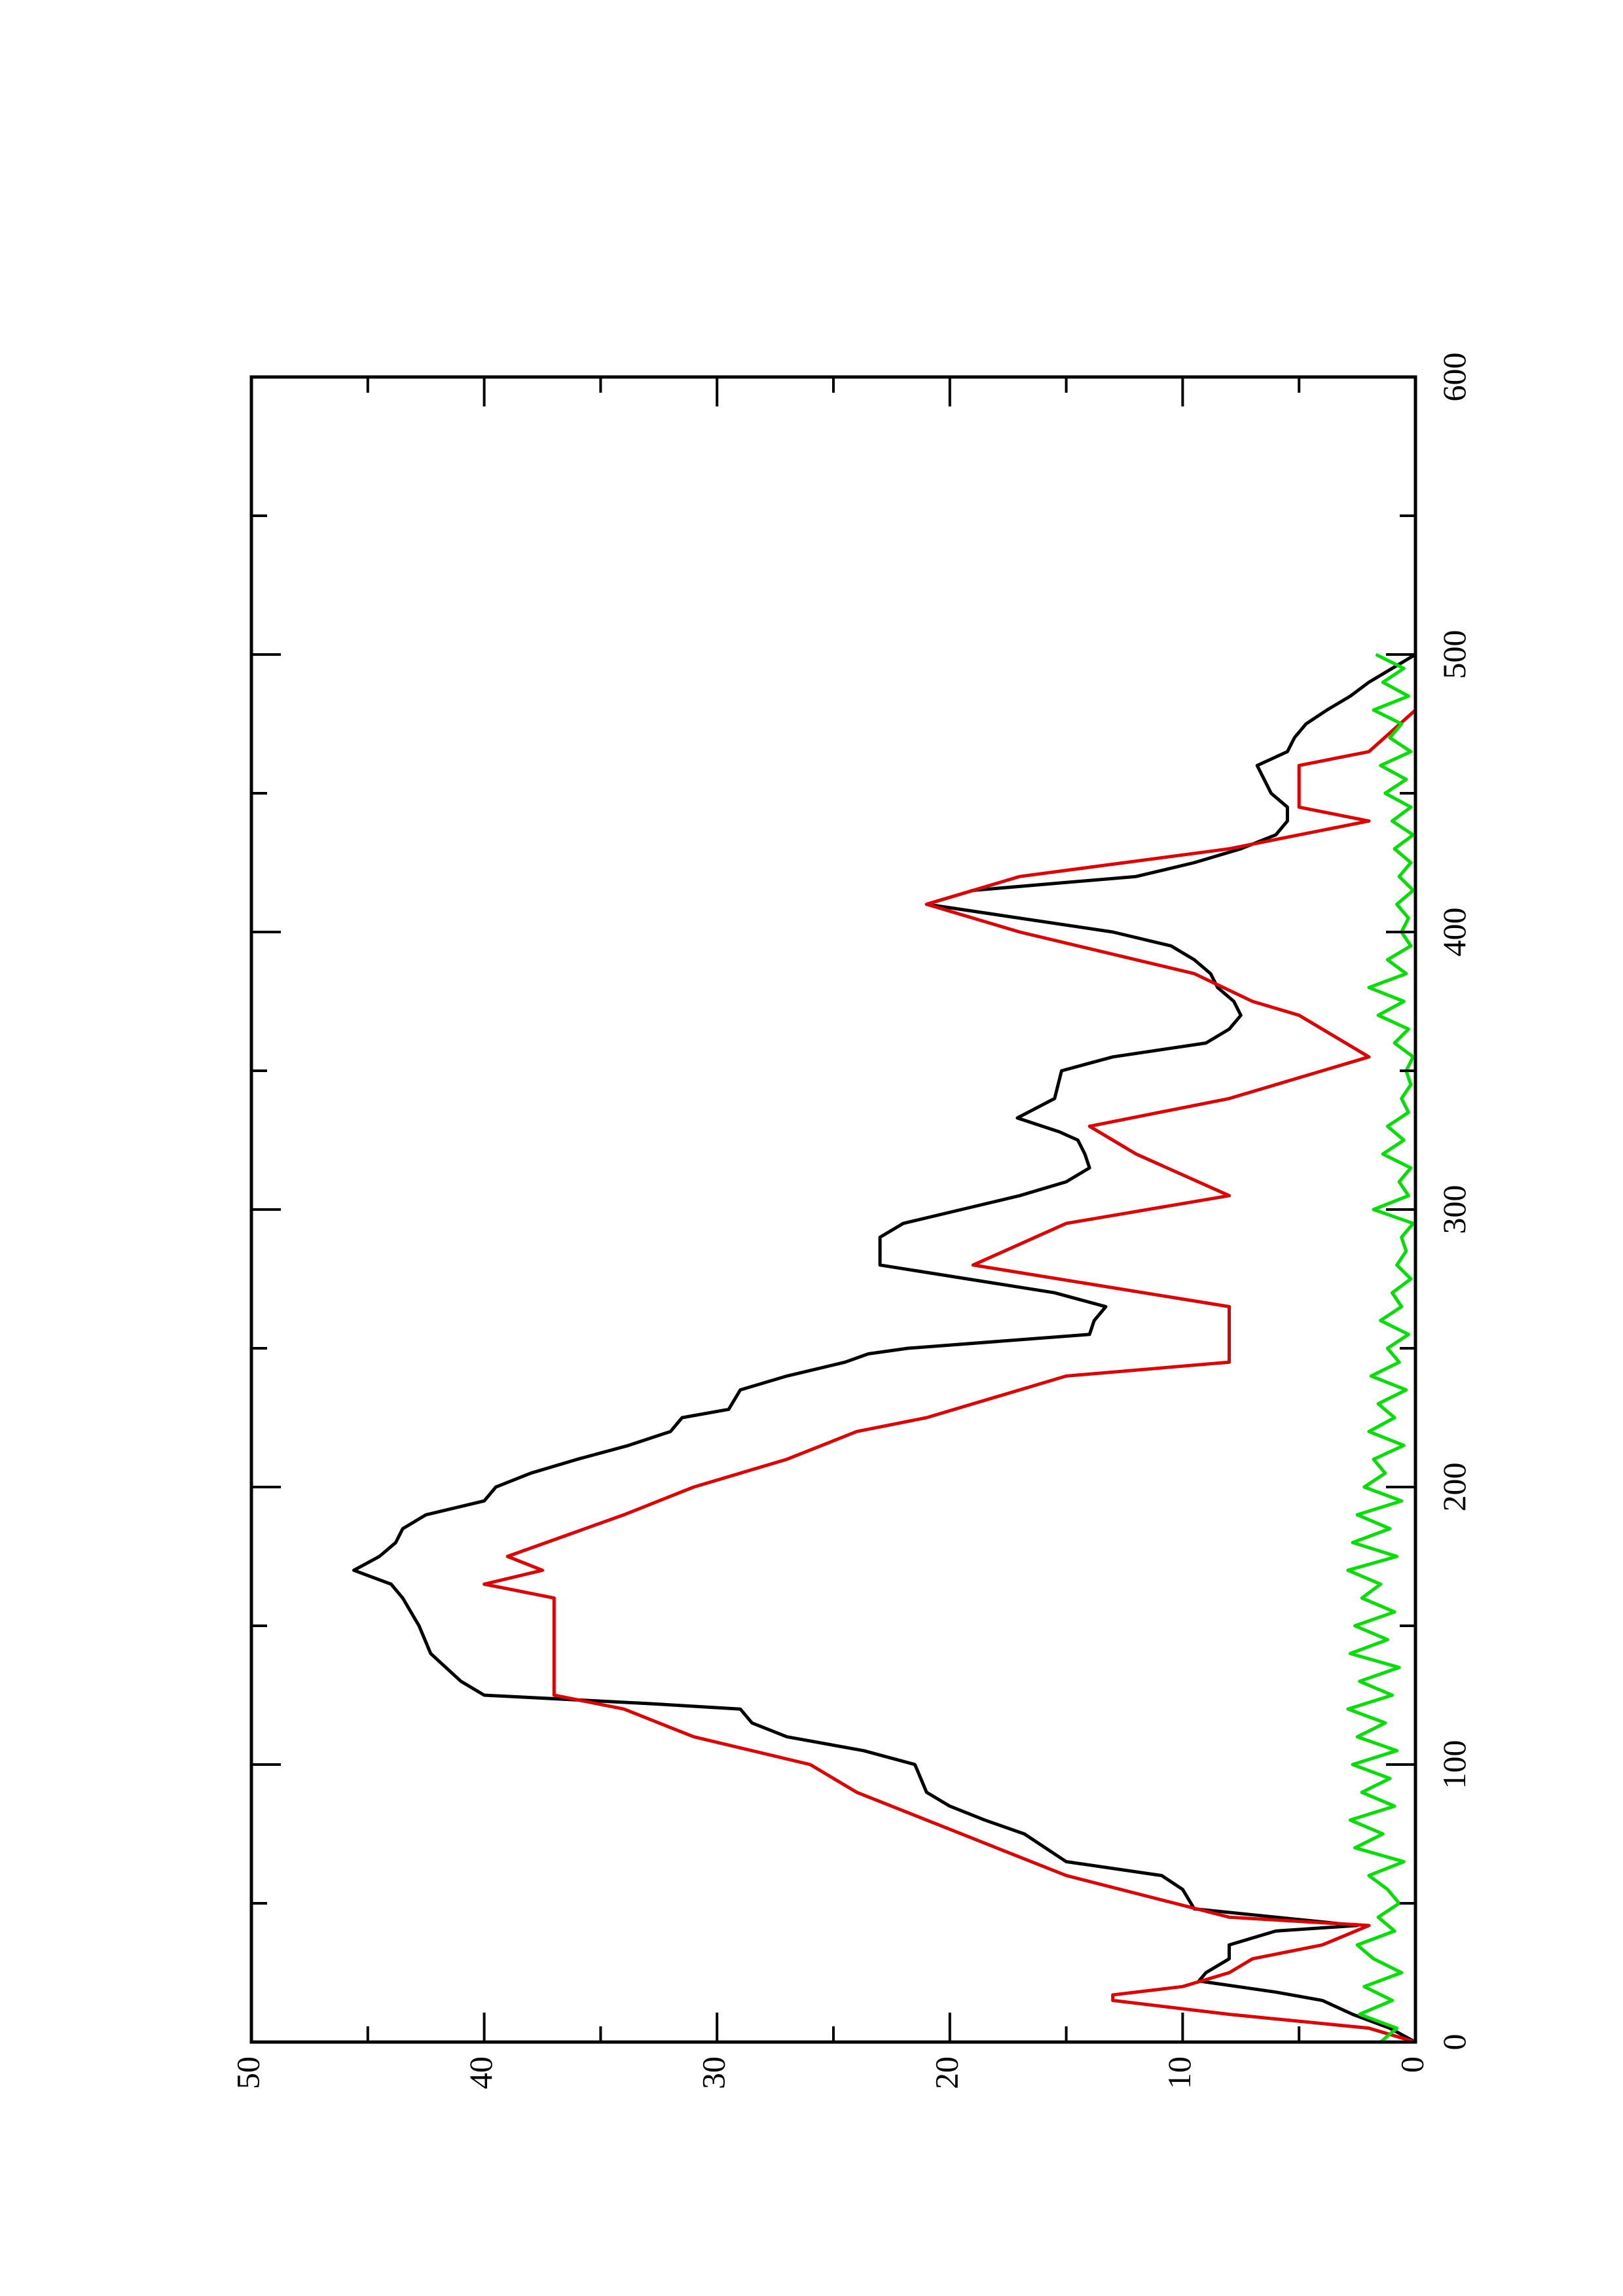 This screenshot has height=2296, width=1623. What do you see at coordinates (1179, 2072) in the screenshot?
I see `y-tick-label: 10` at bounding box center [1179, 2072].